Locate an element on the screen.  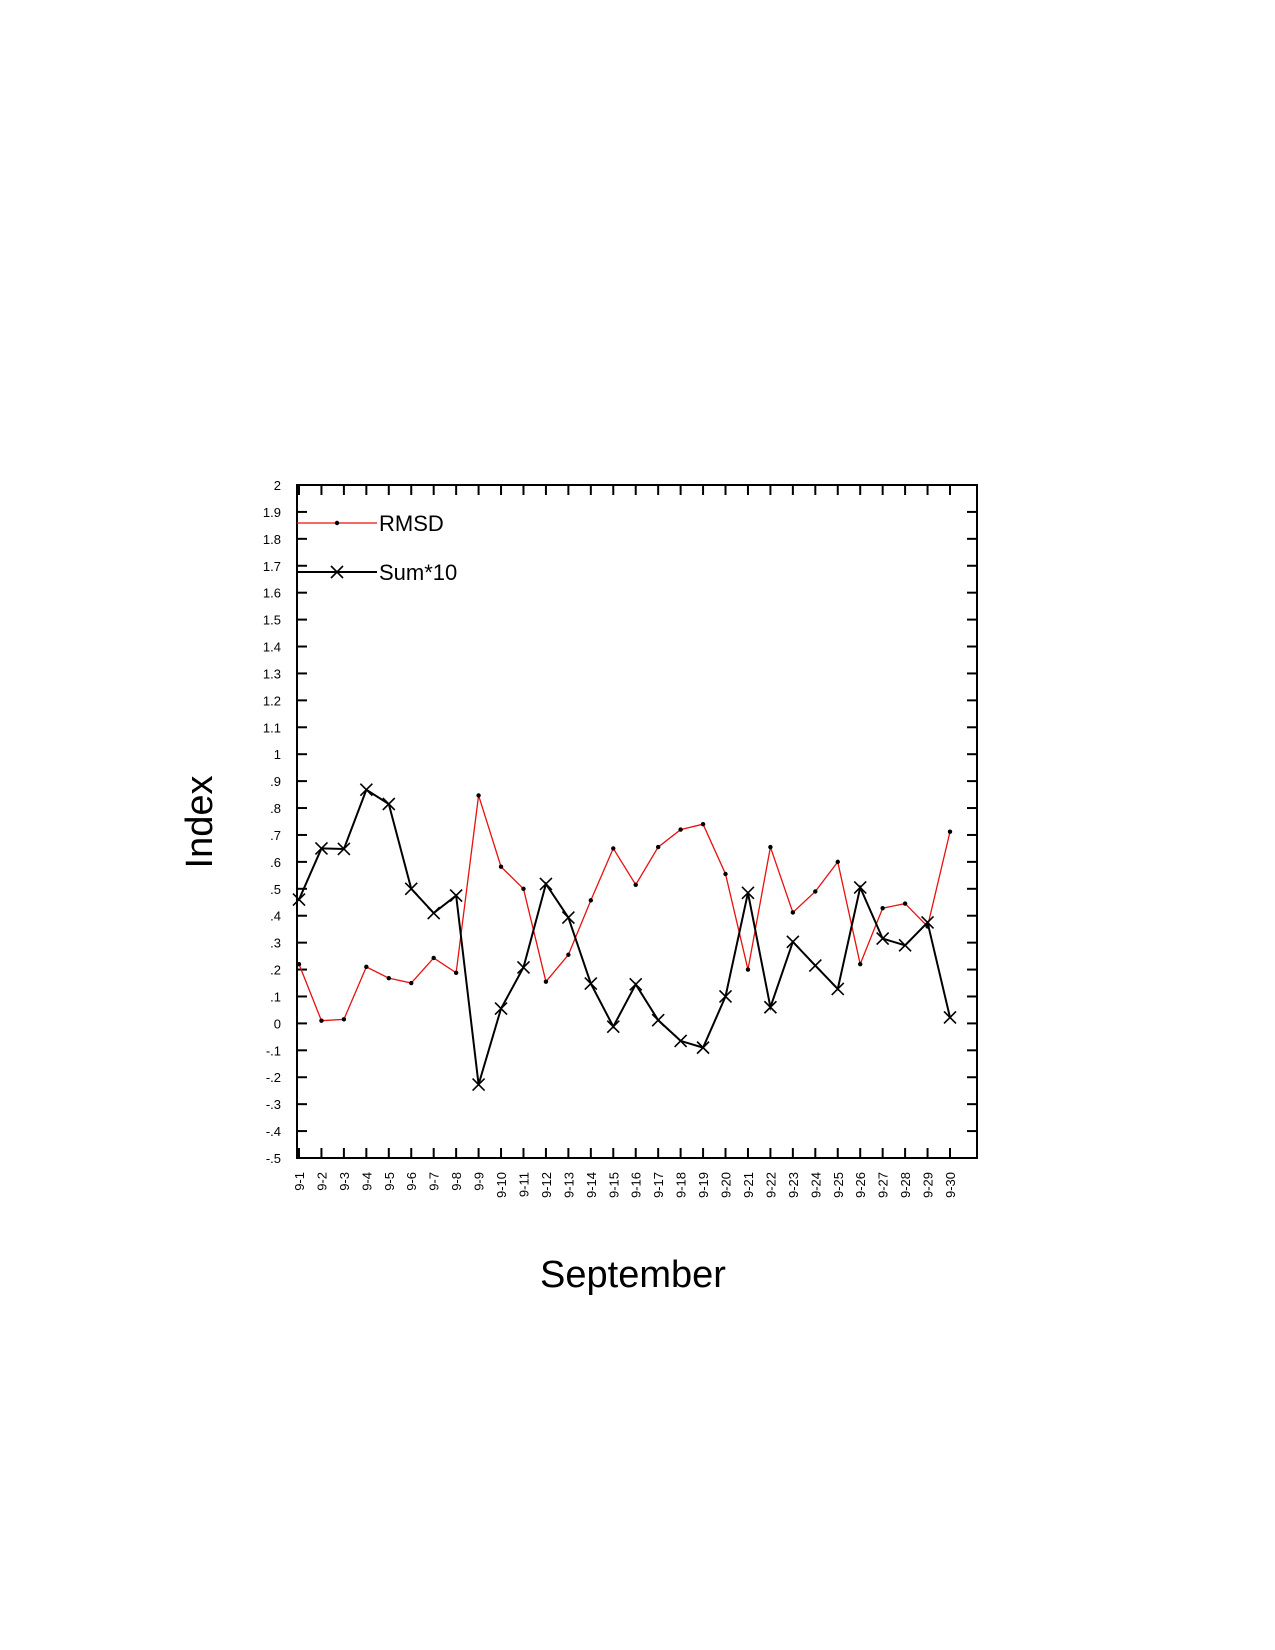
x-tick-label: 9-24 is located at coordinates (815, 1185).